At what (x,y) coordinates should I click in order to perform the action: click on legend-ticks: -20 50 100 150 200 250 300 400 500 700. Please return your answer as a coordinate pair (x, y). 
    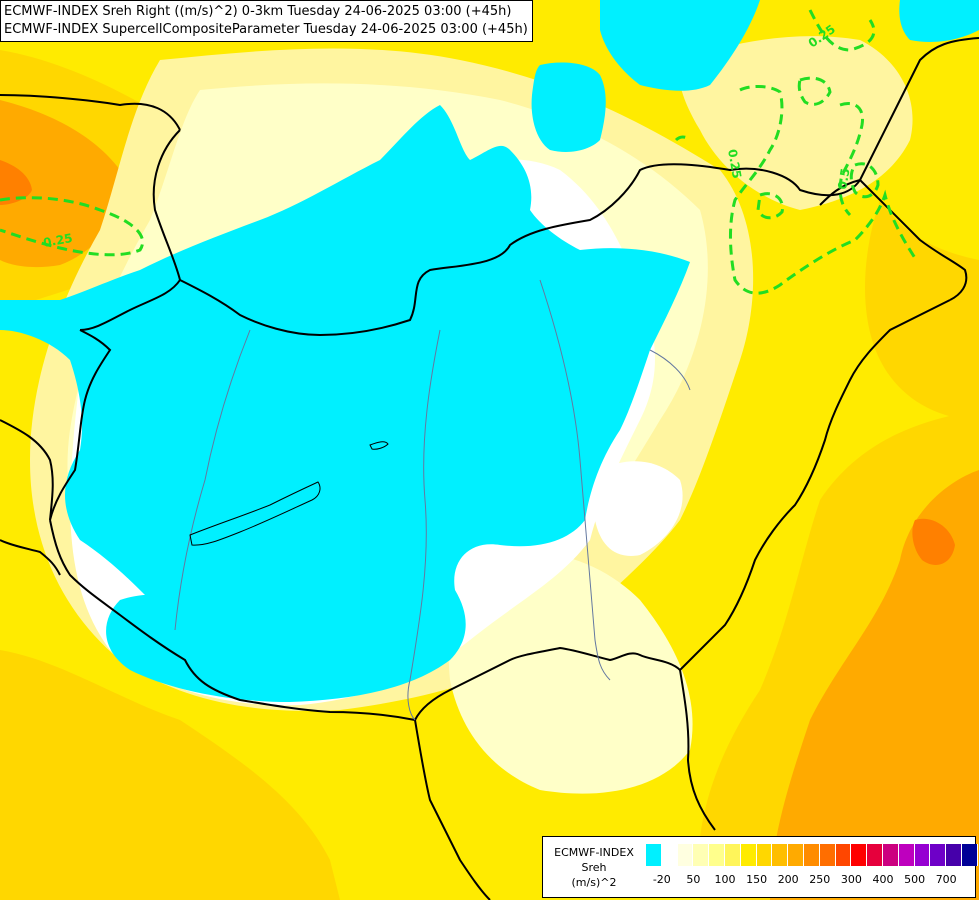
    Looking at the image, I should click on (812, 881).